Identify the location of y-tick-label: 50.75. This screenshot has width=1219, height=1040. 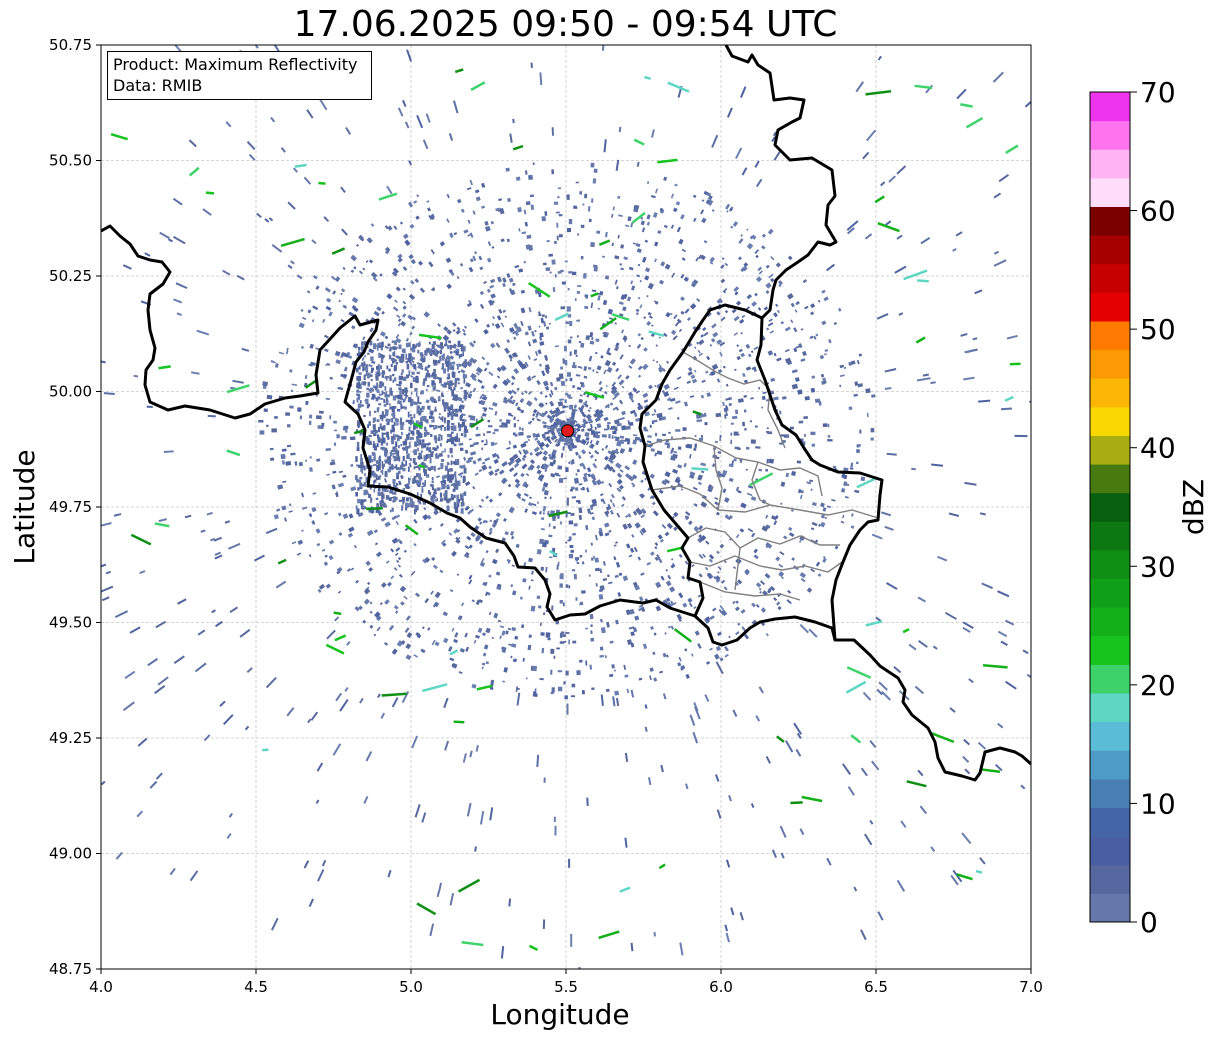
(70, 45).